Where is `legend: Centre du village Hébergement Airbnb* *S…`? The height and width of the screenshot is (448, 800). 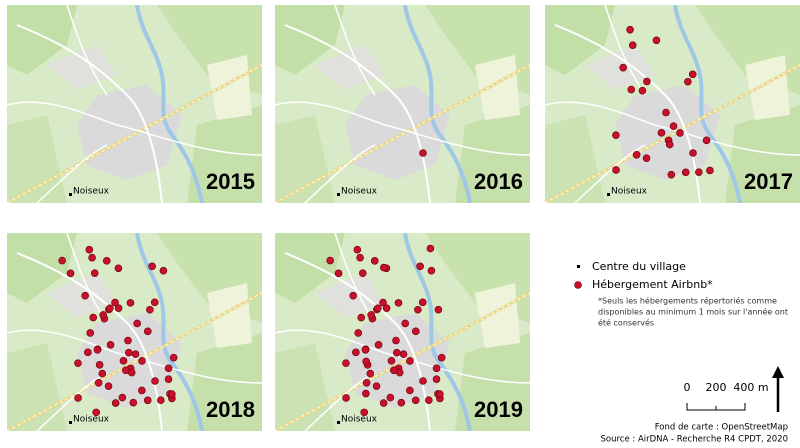
legend: Centre du village Hébergement Airbnb* *S… is located at coordinates (681, 294).